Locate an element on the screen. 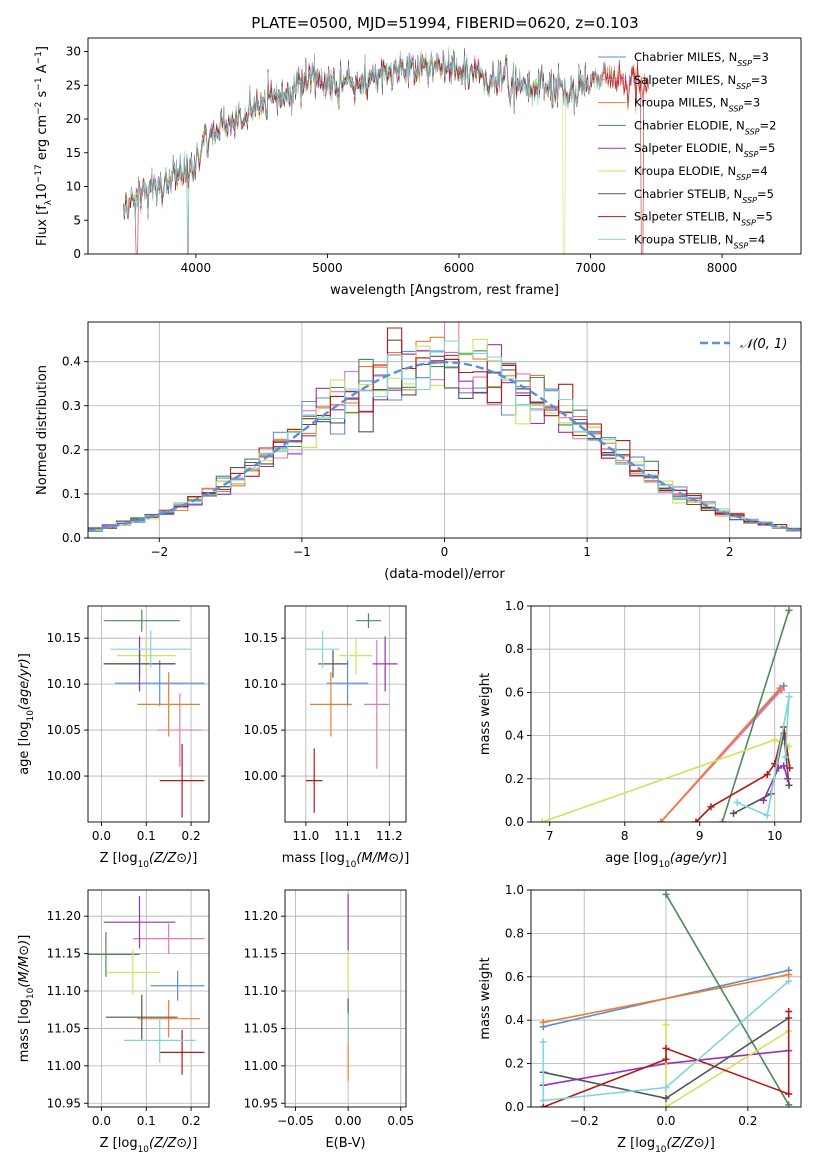  tick-label-x: 0.2 is located at coordinates (191, 1121).